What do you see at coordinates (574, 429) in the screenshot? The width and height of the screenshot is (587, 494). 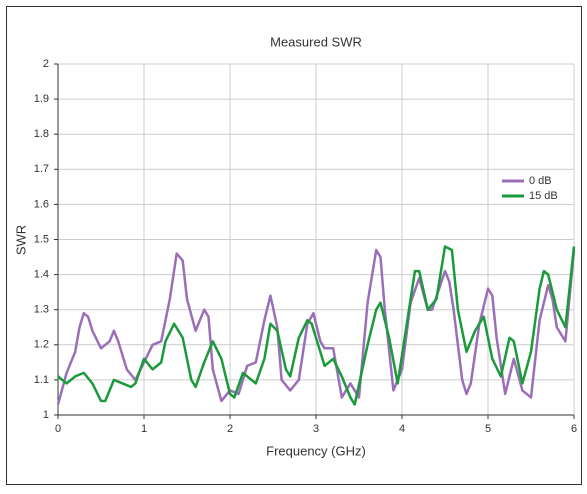 I see `x-tick-label: 6` at bounding box center [574, 429].